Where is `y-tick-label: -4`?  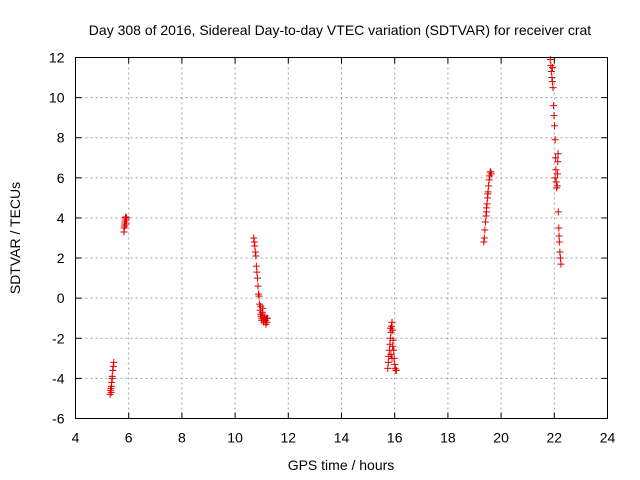 y-tick-label: -4 is located at coordinates (58, 378).